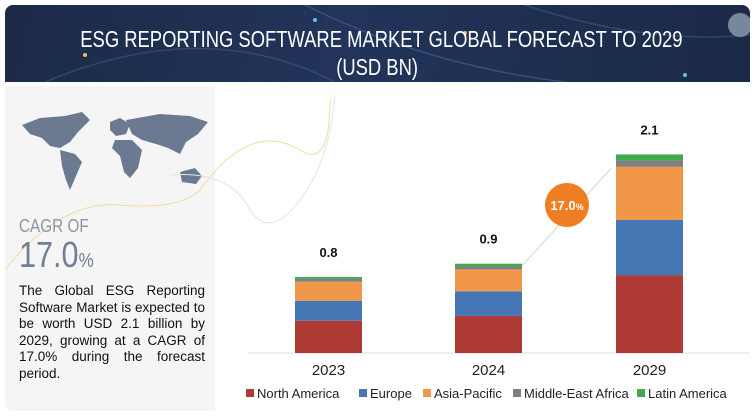 The height and width of the screenshot is (417, 756). What do you see at coordinates (488, 239) in the screenshot?
I see `total-label-2024: 0.9` at bounding box center [488, 239].